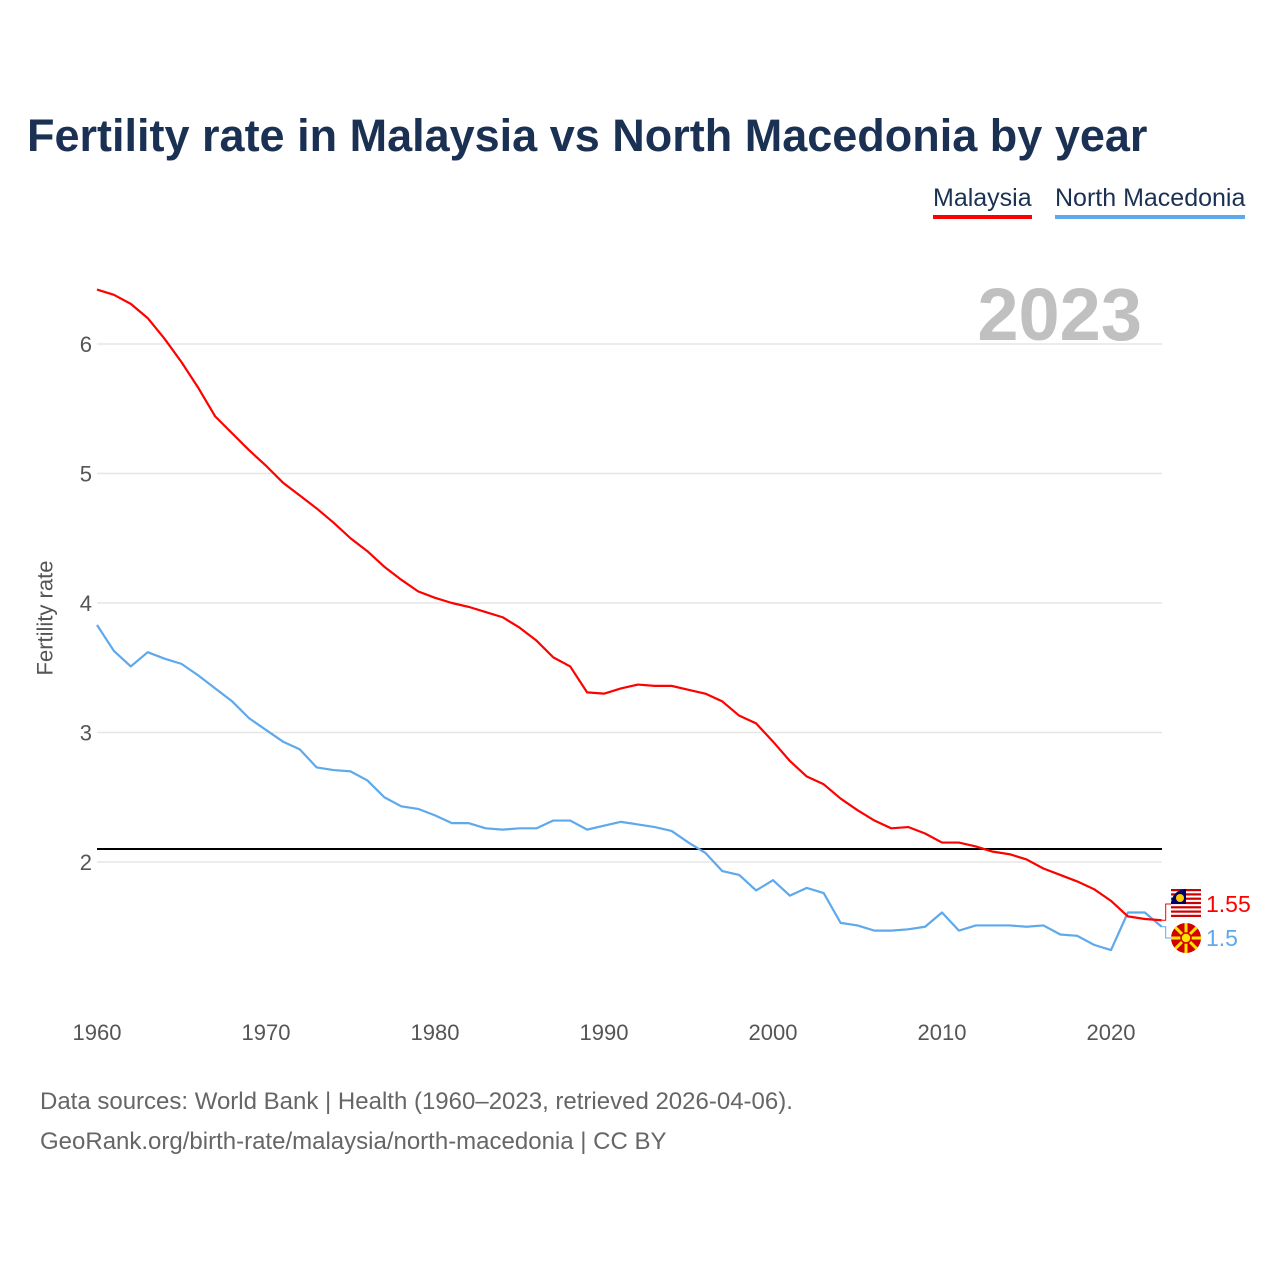 This screenshot has width=1280, height=1280. Describe the element at coordinates (86, 603) in the screenshot. I see `y-tick-label: 4` at that location.